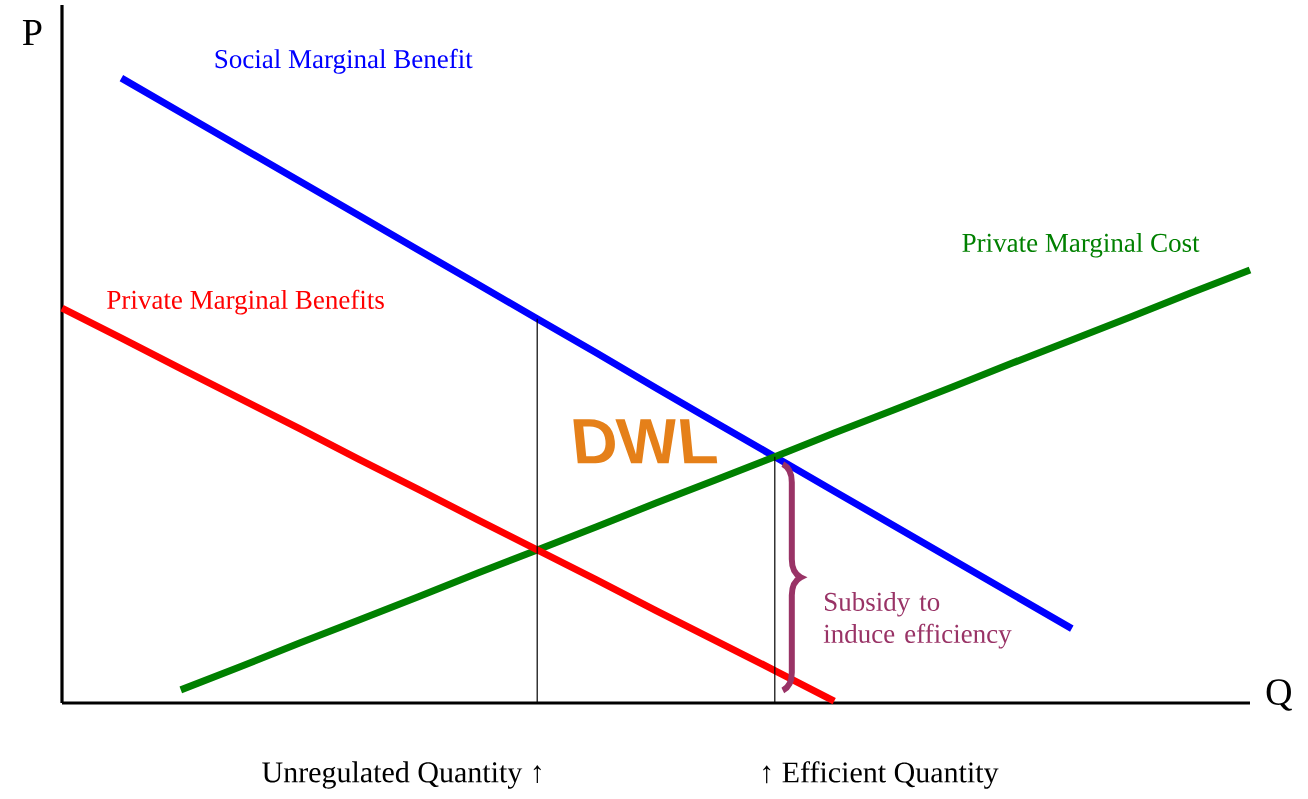 This screenshot has width=1308, height=799. What do you see at coordinates (645, 441) in the screenshot?
I see `annotation: DWL` at bounding box center [645, 441].